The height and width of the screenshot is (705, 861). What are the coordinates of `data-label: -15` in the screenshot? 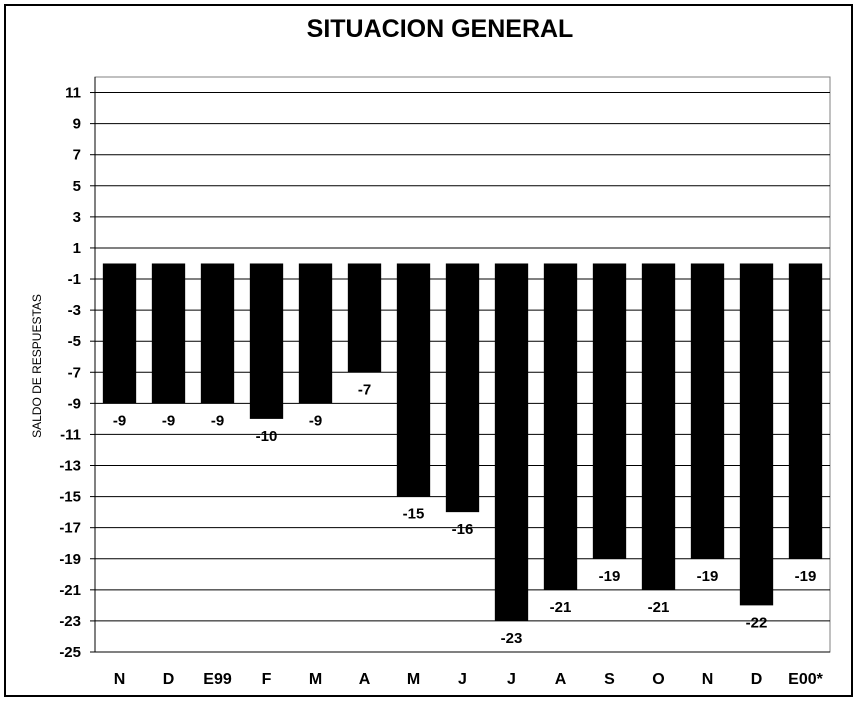 It's located at (414, 514).